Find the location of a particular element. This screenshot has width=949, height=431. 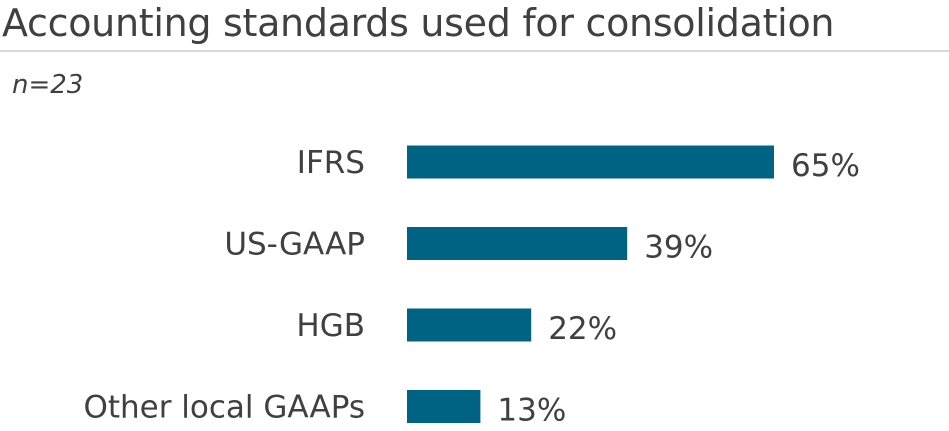

category-label: IFRS is located at coordinates (331, 163).